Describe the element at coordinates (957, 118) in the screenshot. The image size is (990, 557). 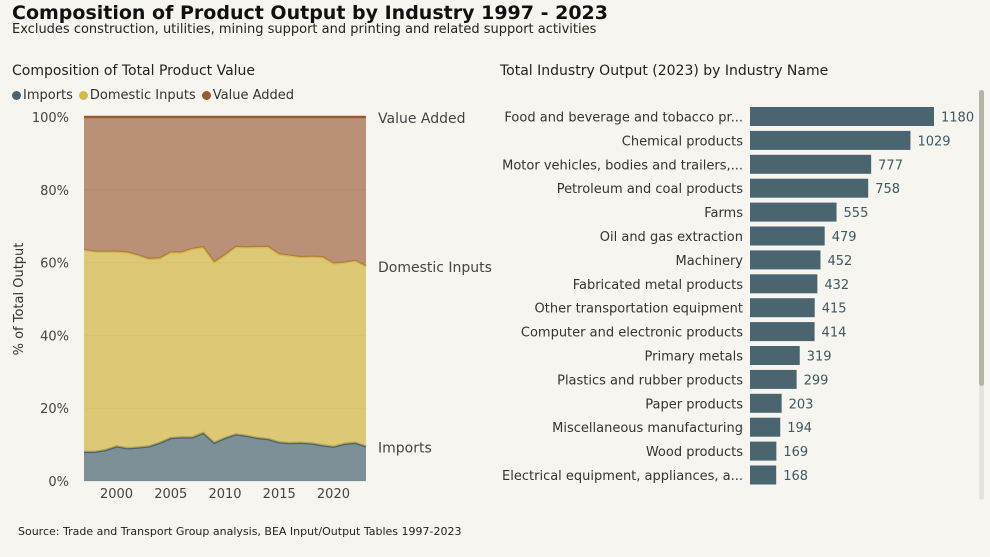
I see `bar-value-label: 1180` at that location.